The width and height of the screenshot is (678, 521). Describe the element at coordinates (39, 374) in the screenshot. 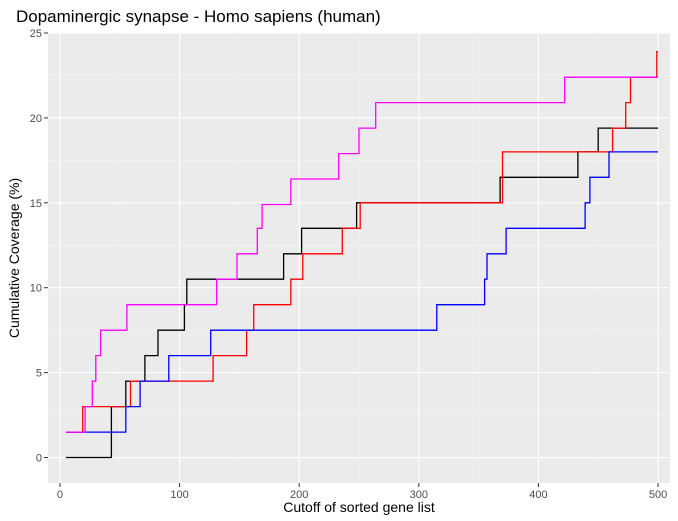

I see `y-tick-label: 5` at that location.